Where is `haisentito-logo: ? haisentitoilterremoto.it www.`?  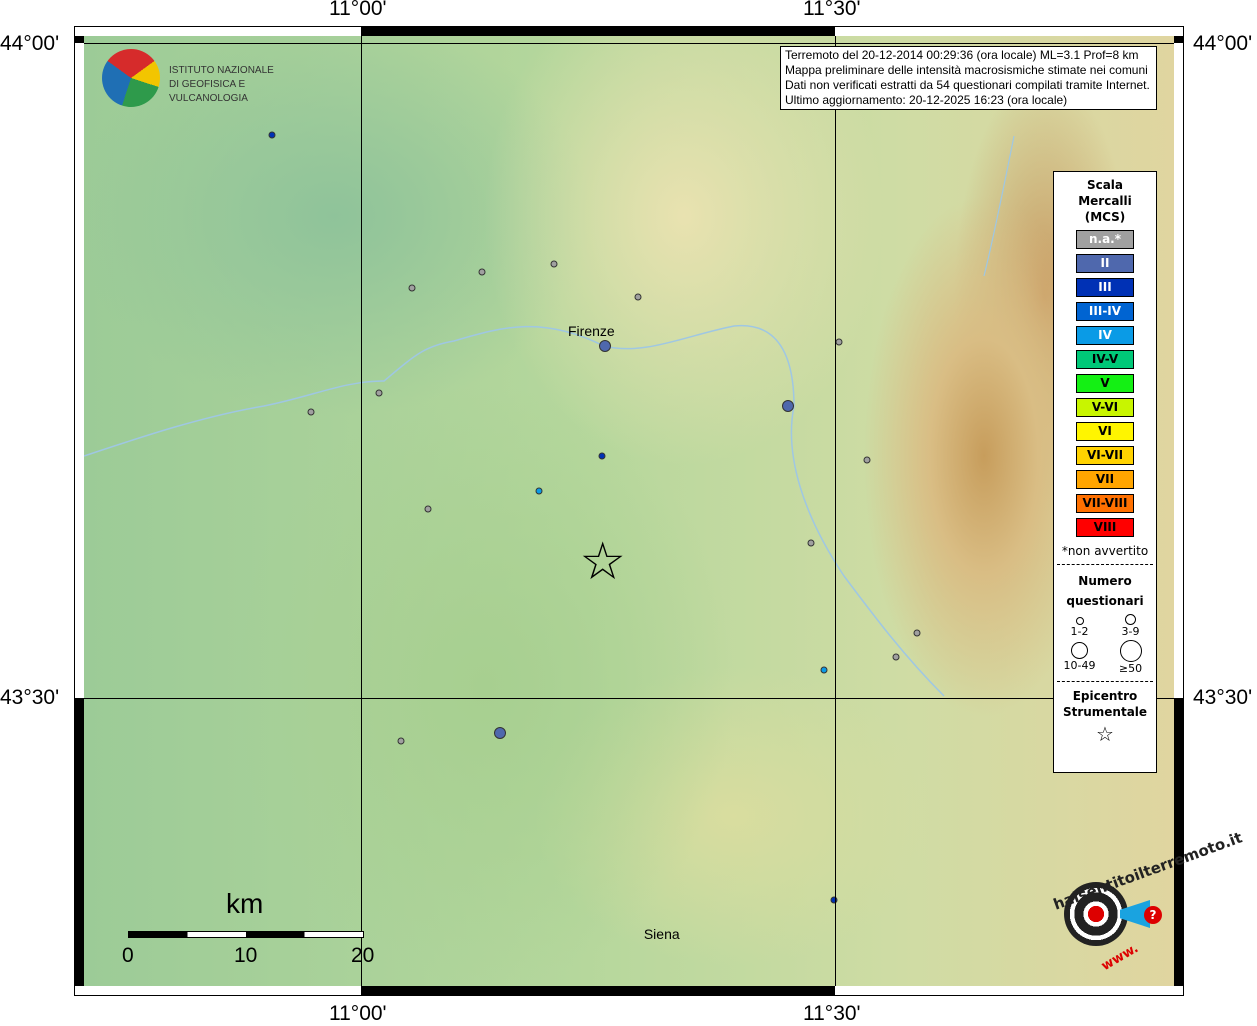 haisentito-logo: ? haisentitoilterremoto.it www. is located at coordinates (1142, 901).